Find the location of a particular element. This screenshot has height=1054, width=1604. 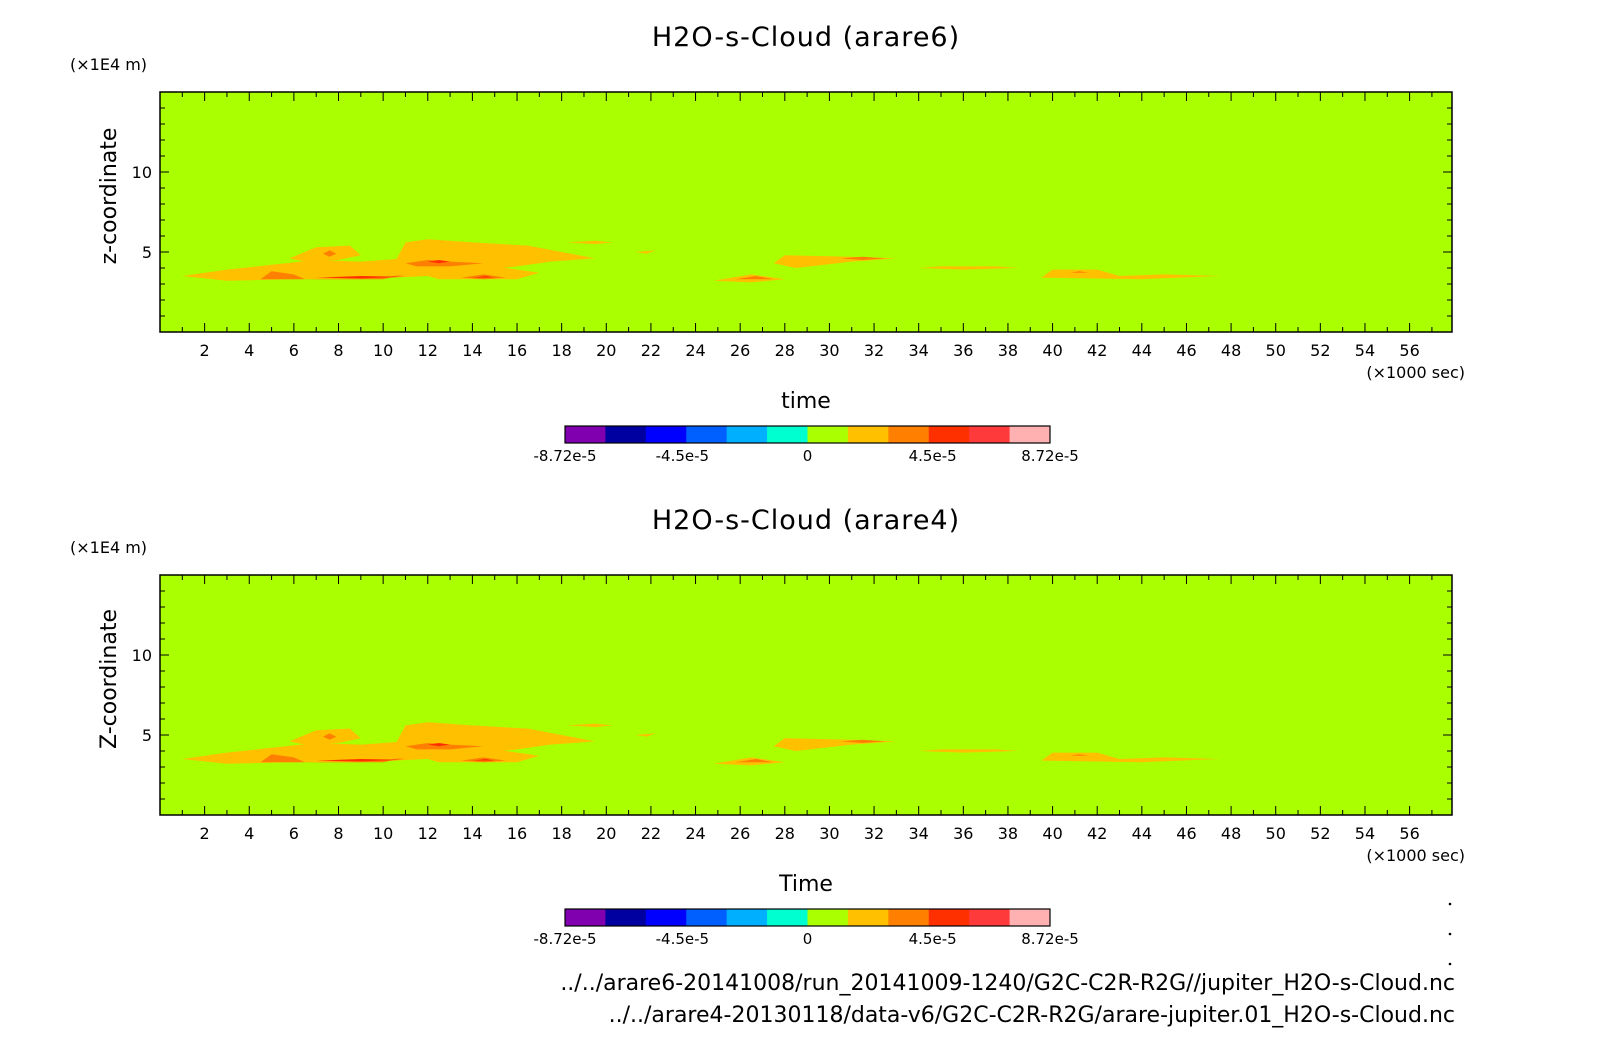

x-tick-label: 14 is located at coordinates (472, 833).